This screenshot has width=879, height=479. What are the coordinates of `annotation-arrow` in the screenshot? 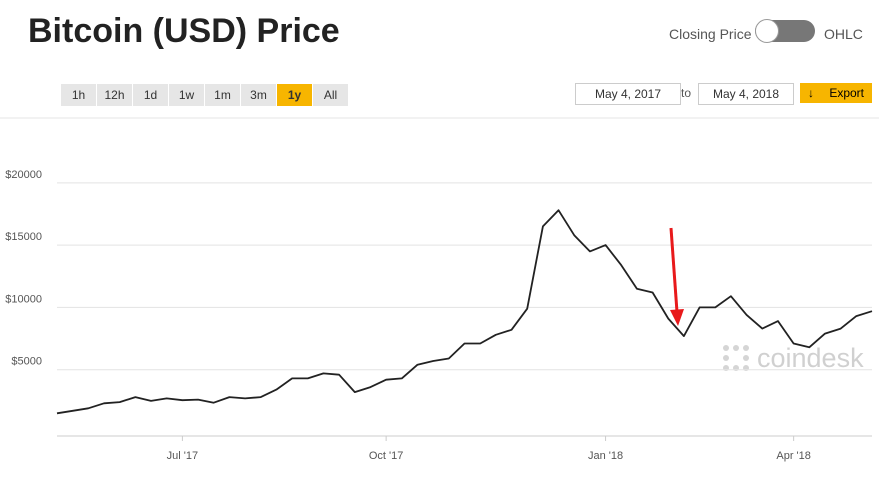 It's located at (676, 276).